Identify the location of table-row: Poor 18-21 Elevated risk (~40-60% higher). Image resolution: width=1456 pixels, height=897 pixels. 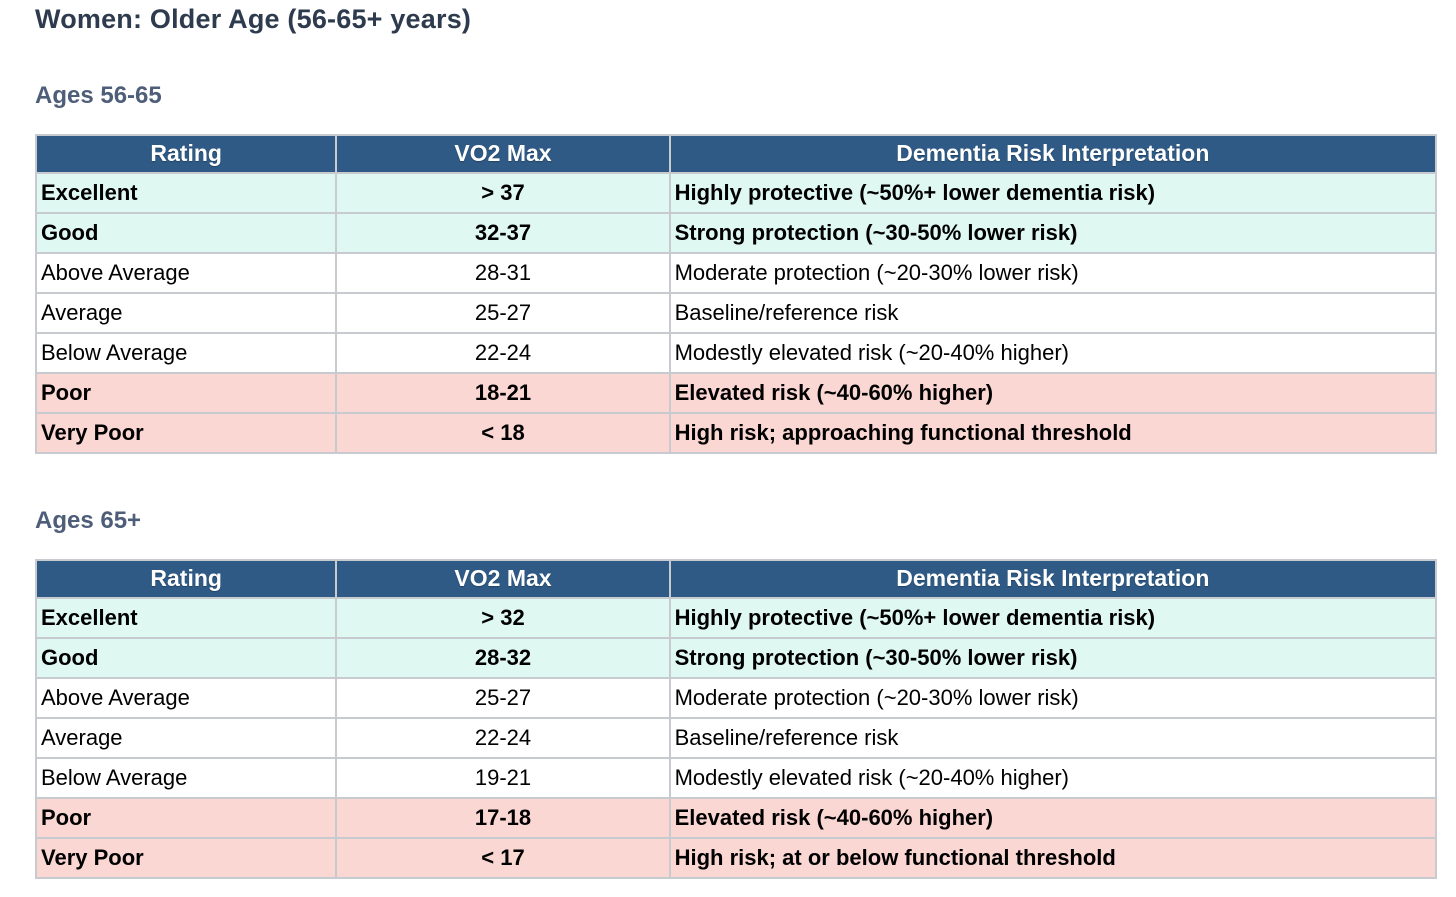
(736, 393).